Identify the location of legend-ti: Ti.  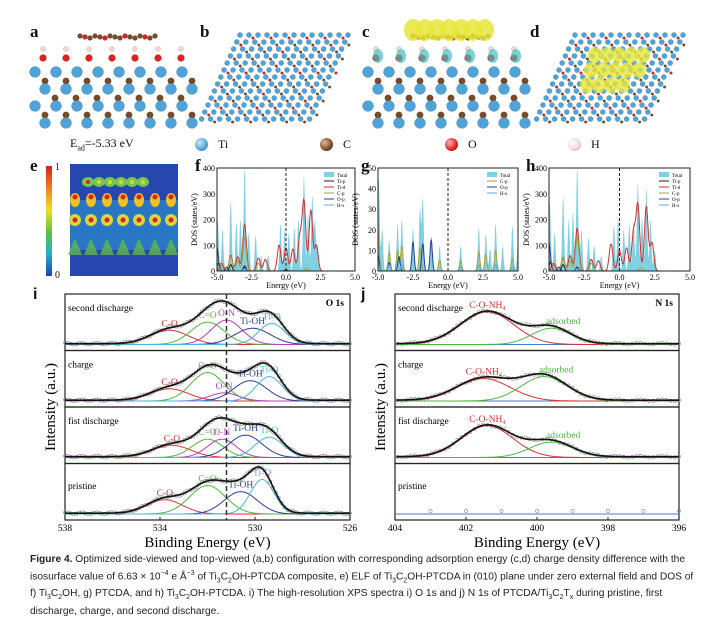
(211, 144).